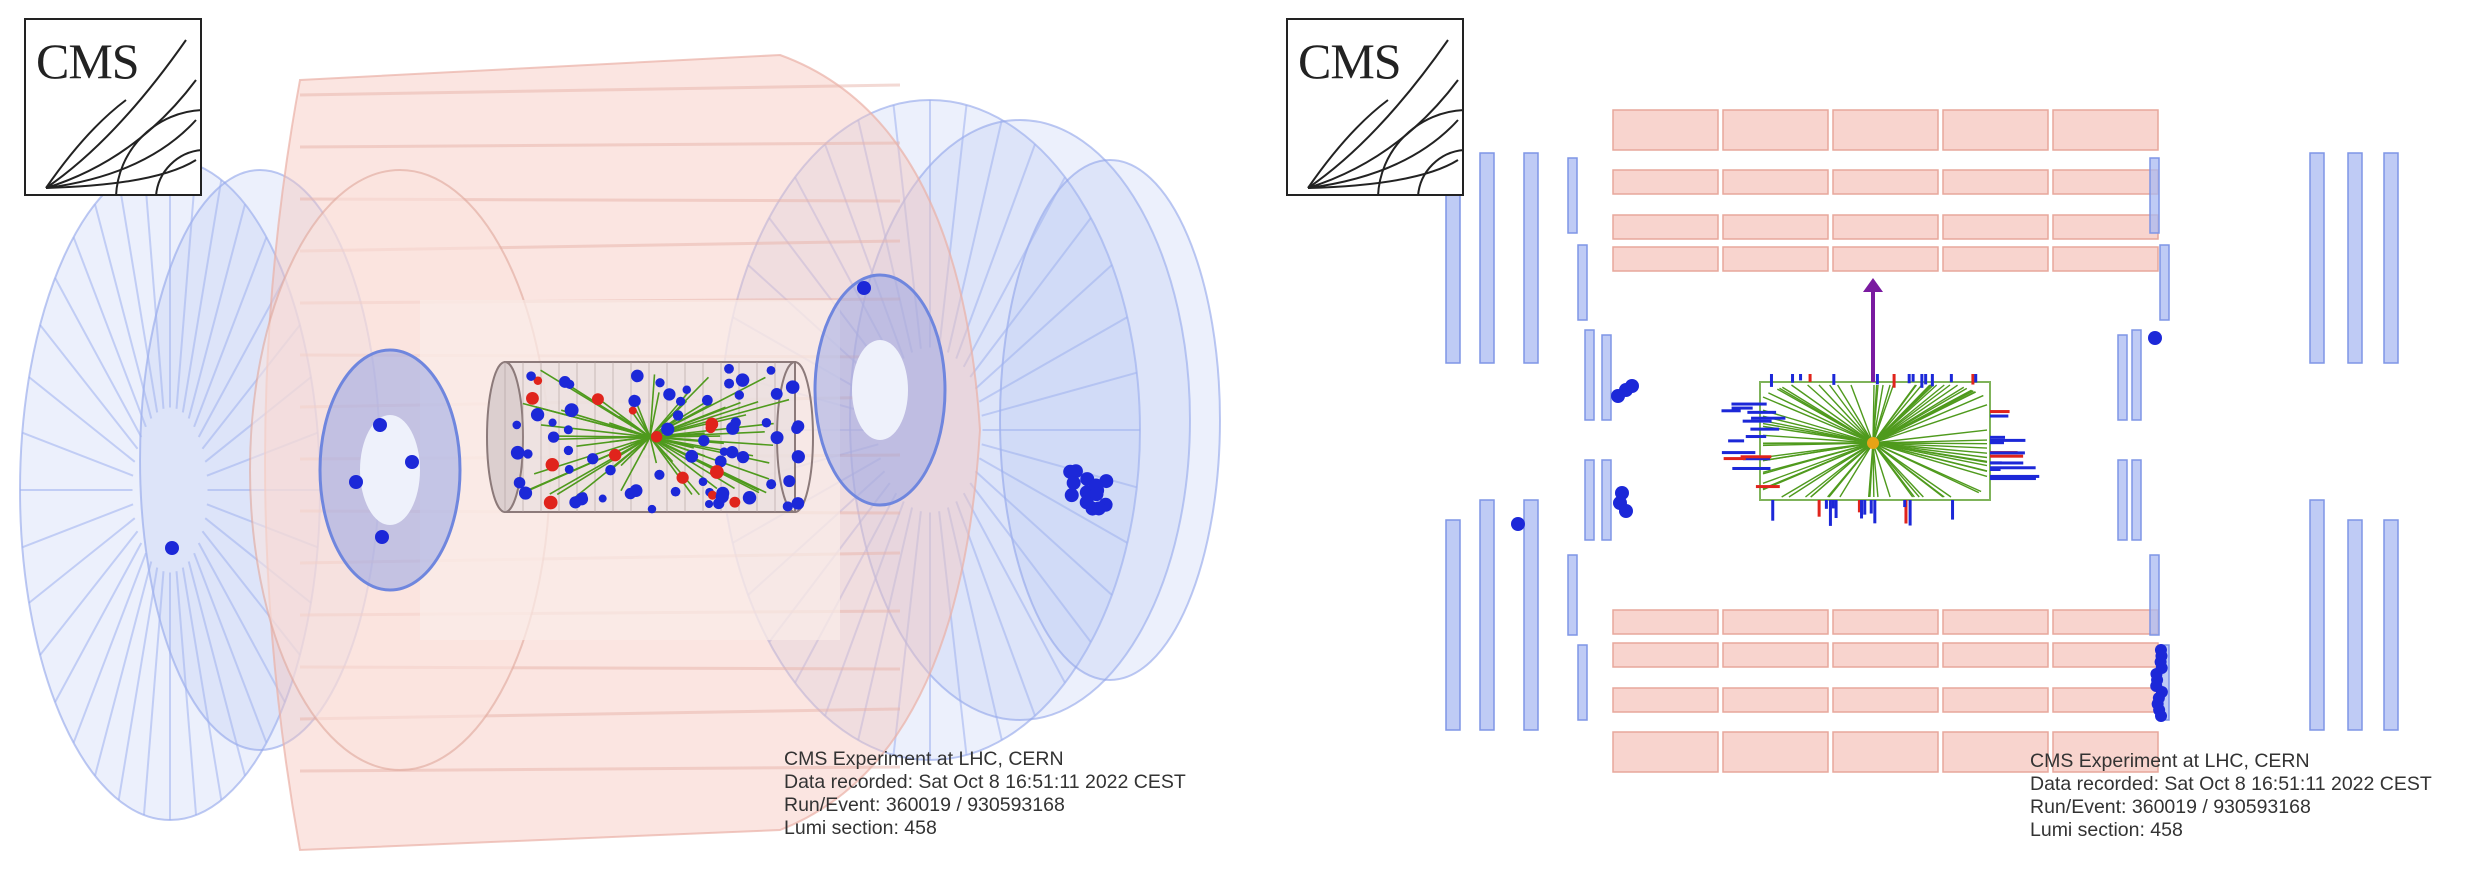 The height and width of the screenshot is (884, 2485). Describe the element at coordinates (1110, 420) in the screenshot. I see `muon-endcap-wheel` at that location.